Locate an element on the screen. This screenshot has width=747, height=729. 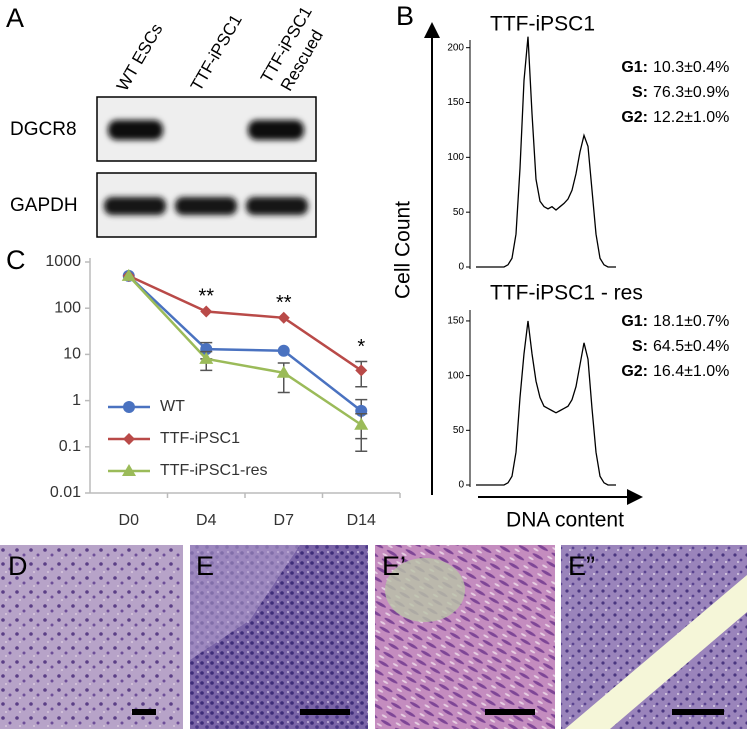
y-tick-label: 1 is located at coordinates (76, 400).